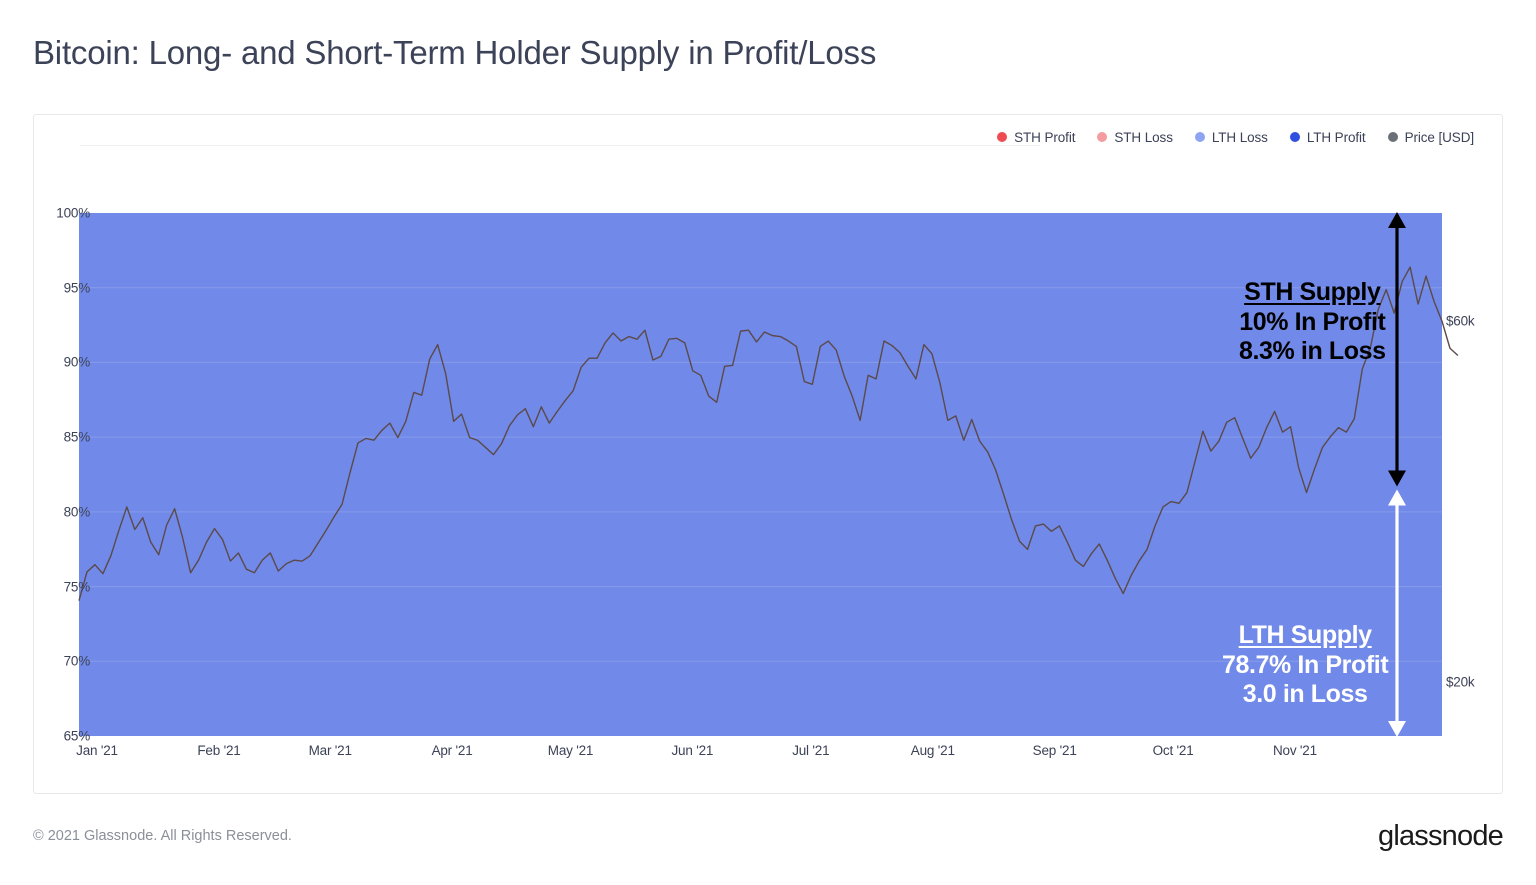 Image resolution: width=1536 pixels, height=885 pixels. What do you see at coordinates (1397, 349) in the screenshot?
I see `sth-range-arrow` at bounding box center [1397, 349].